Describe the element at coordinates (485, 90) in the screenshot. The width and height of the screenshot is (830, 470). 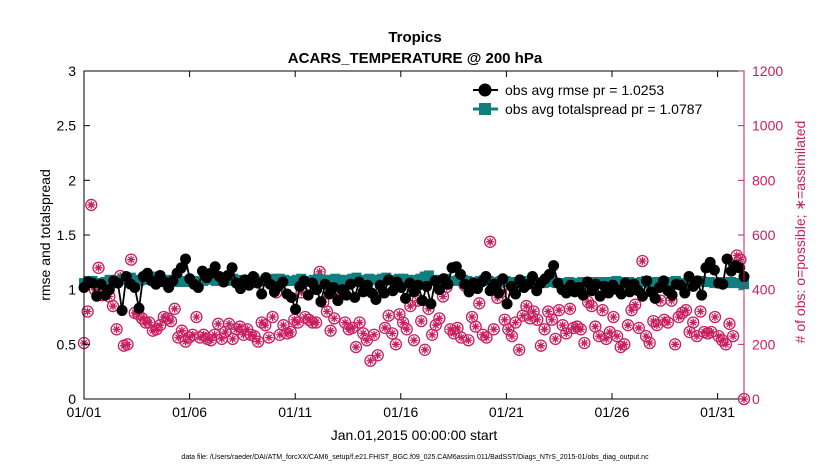
I see `legend-rmse-marker` at that location.